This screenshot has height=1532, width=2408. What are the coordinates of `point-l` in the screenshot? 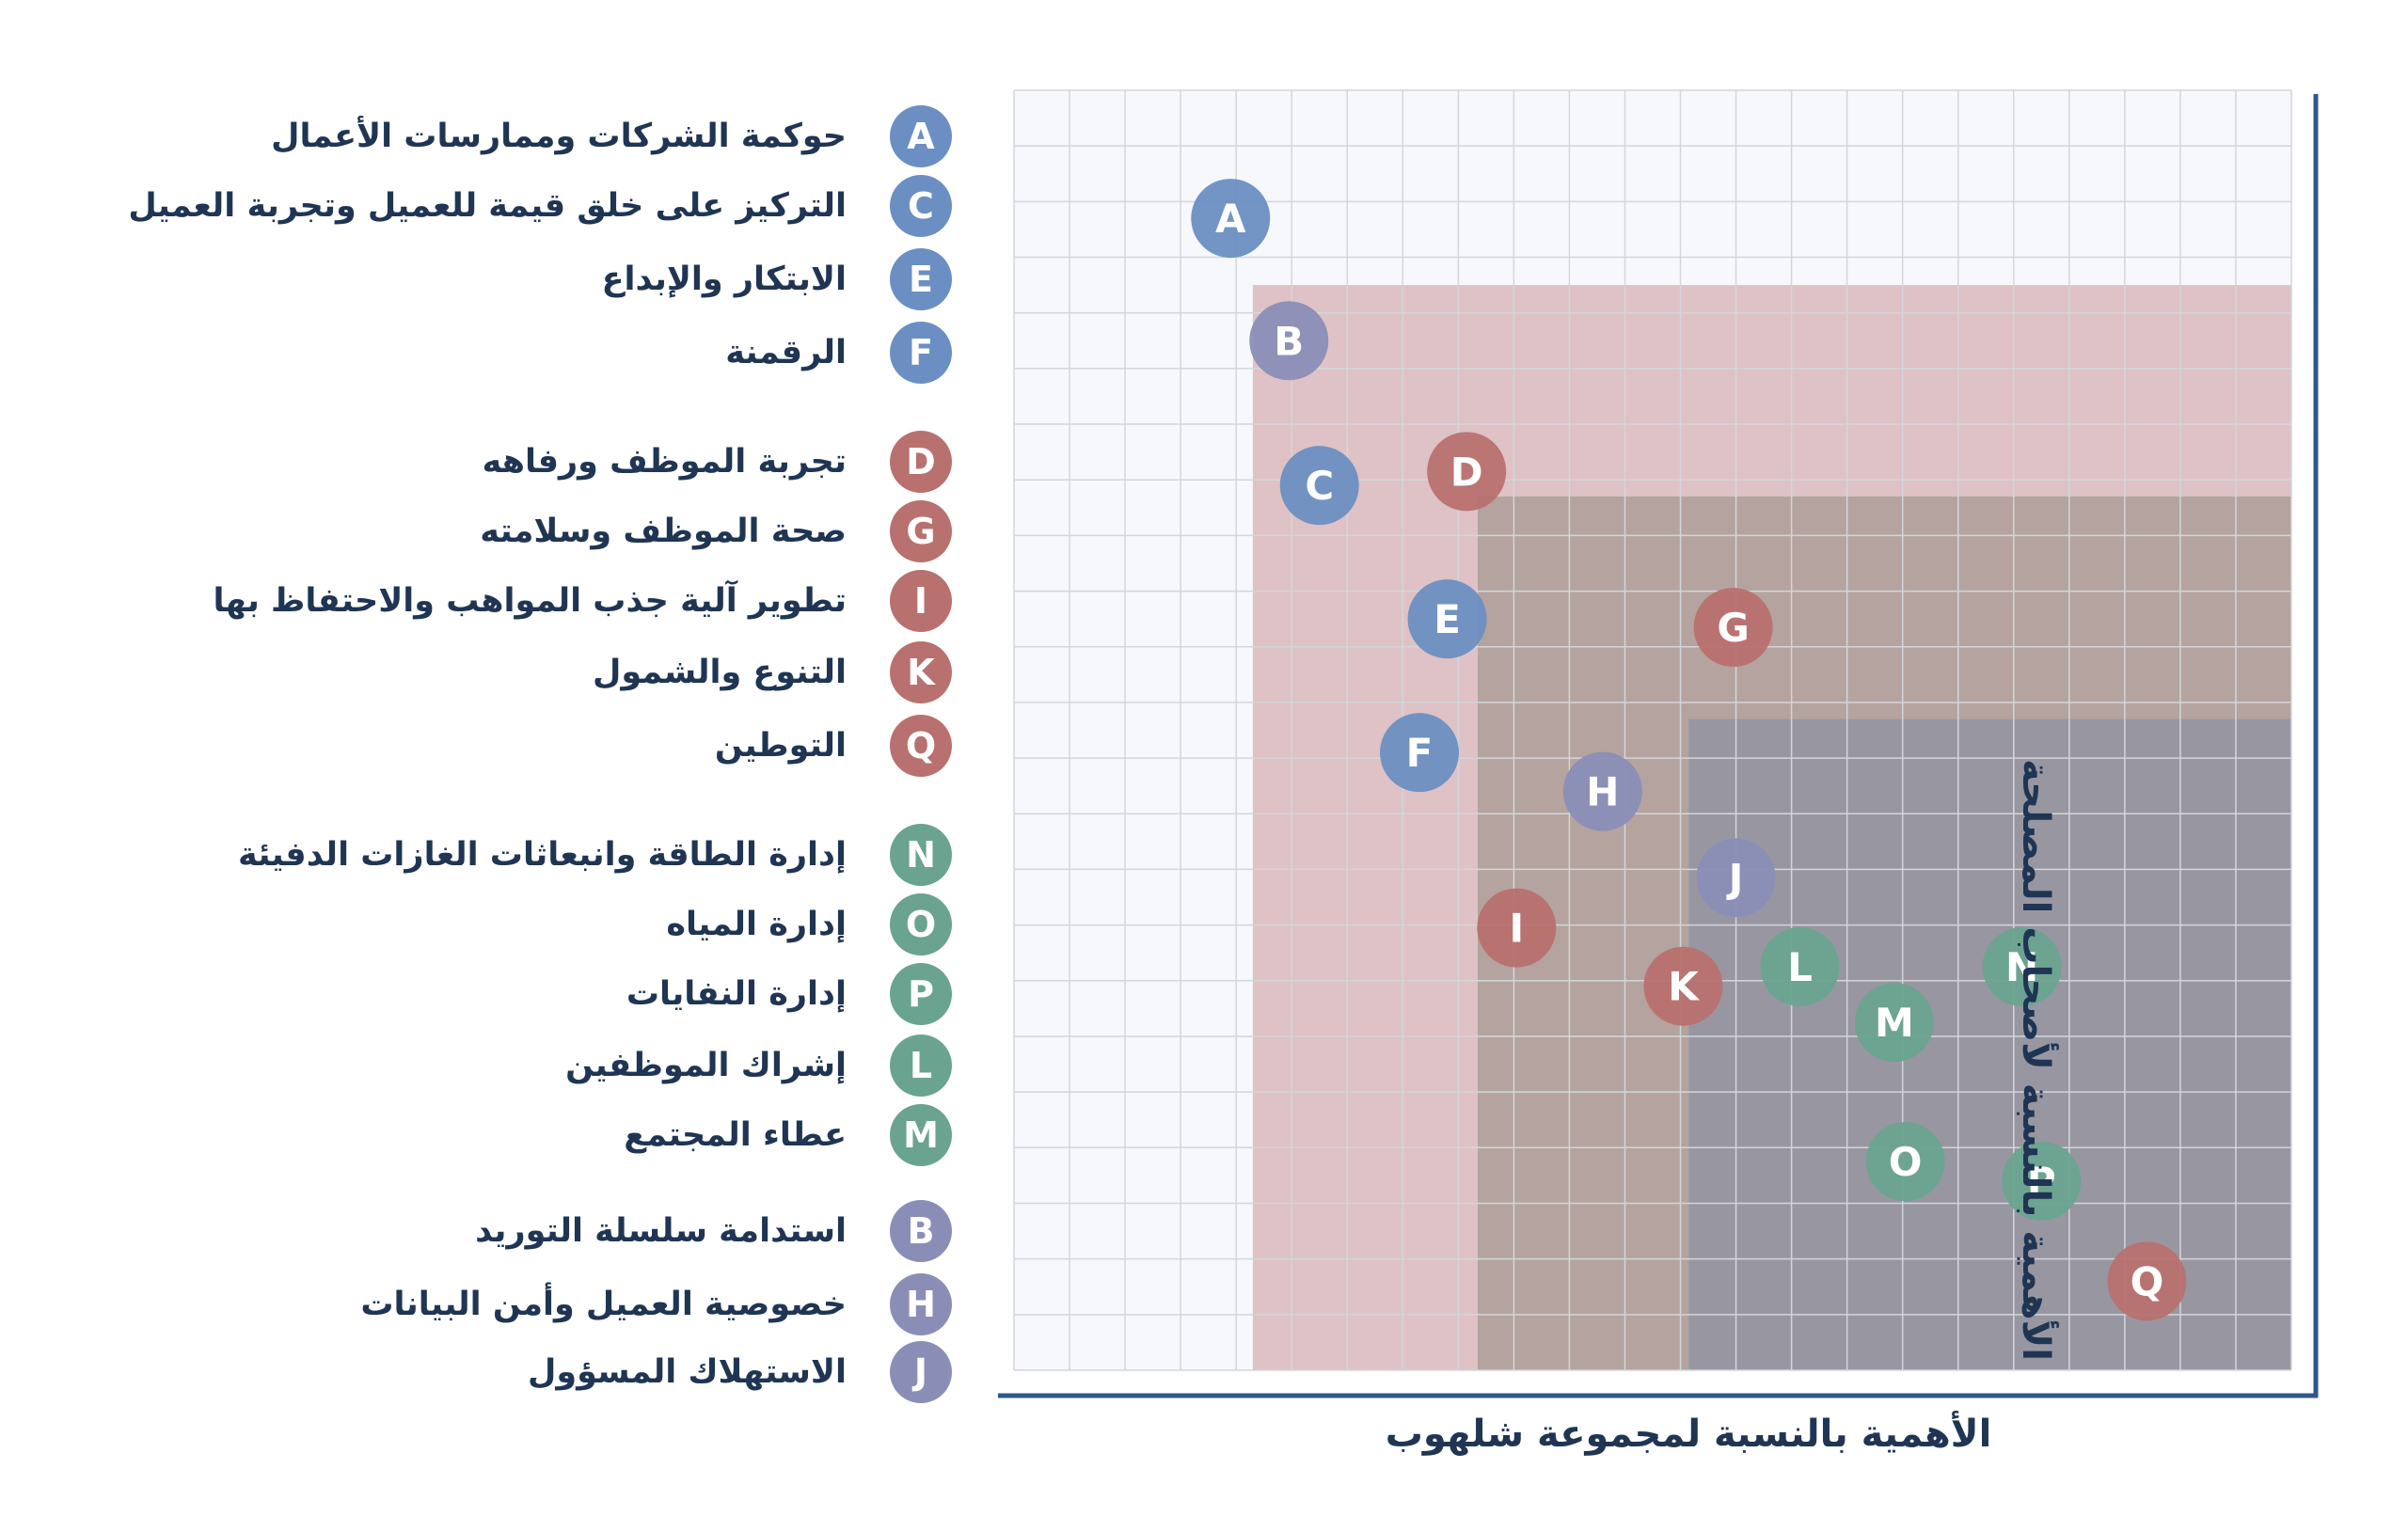 It's located at (1800, 966).